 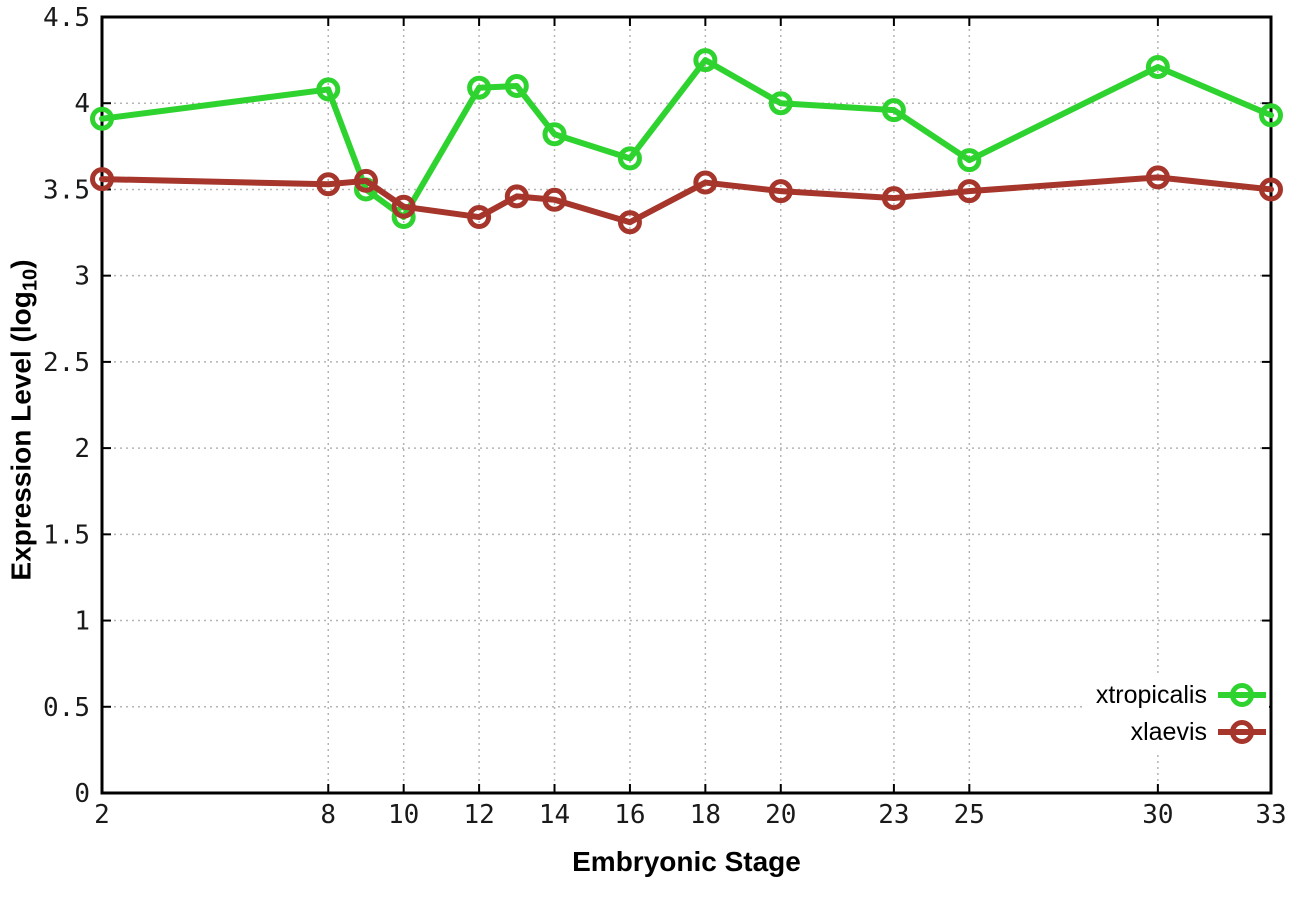 I want to click on x-tick-label: 25, so click(x=969, y=815).